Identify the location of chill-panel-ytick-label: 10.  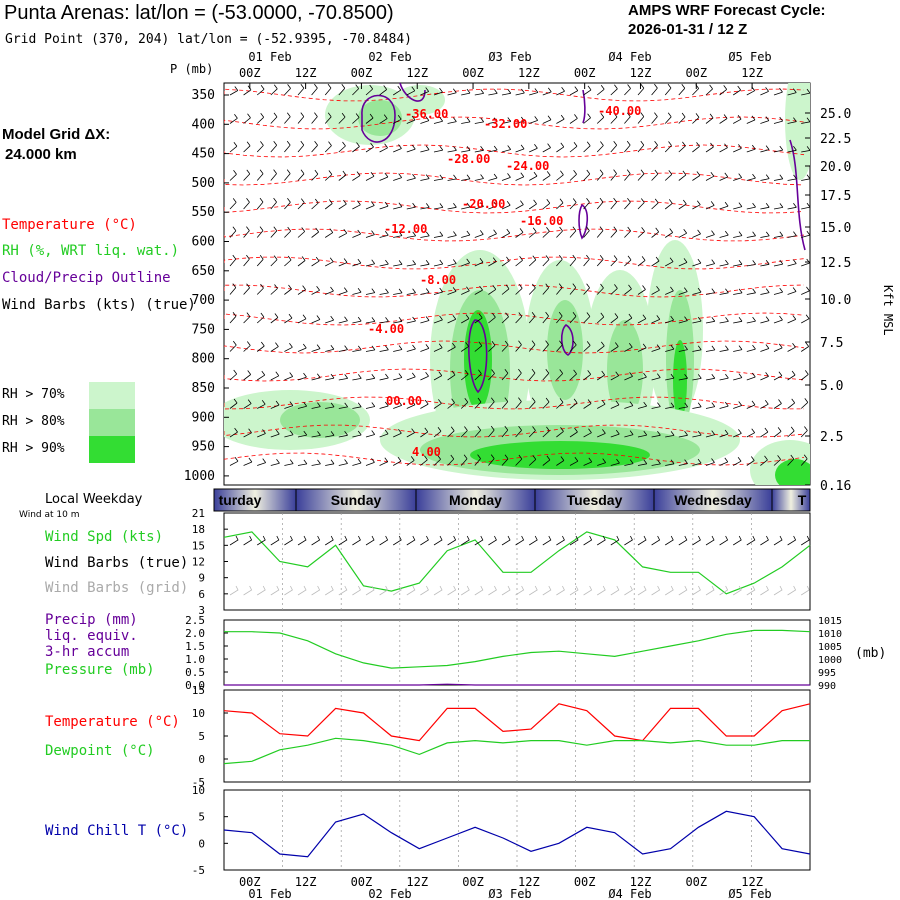
(198, 790).